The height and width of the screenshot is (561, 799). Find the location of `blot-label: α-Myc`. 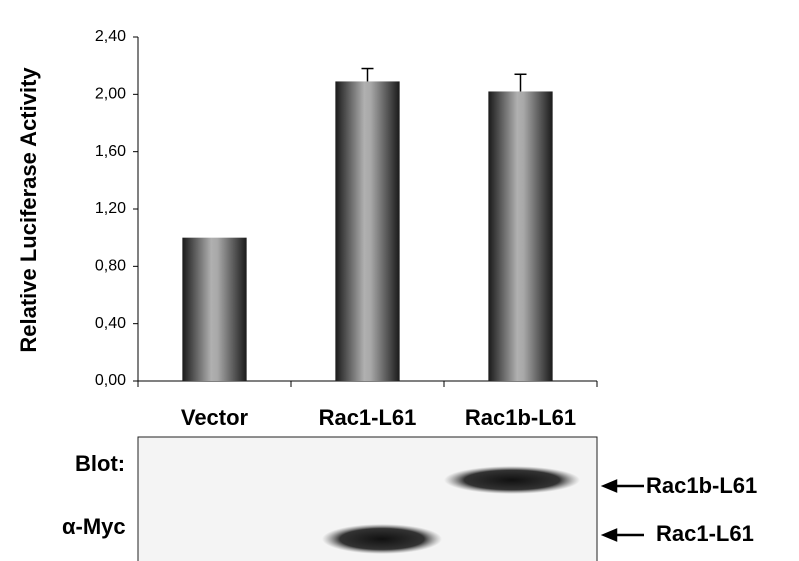

blot-label: α-Myc is located at coordinates (94, 526).